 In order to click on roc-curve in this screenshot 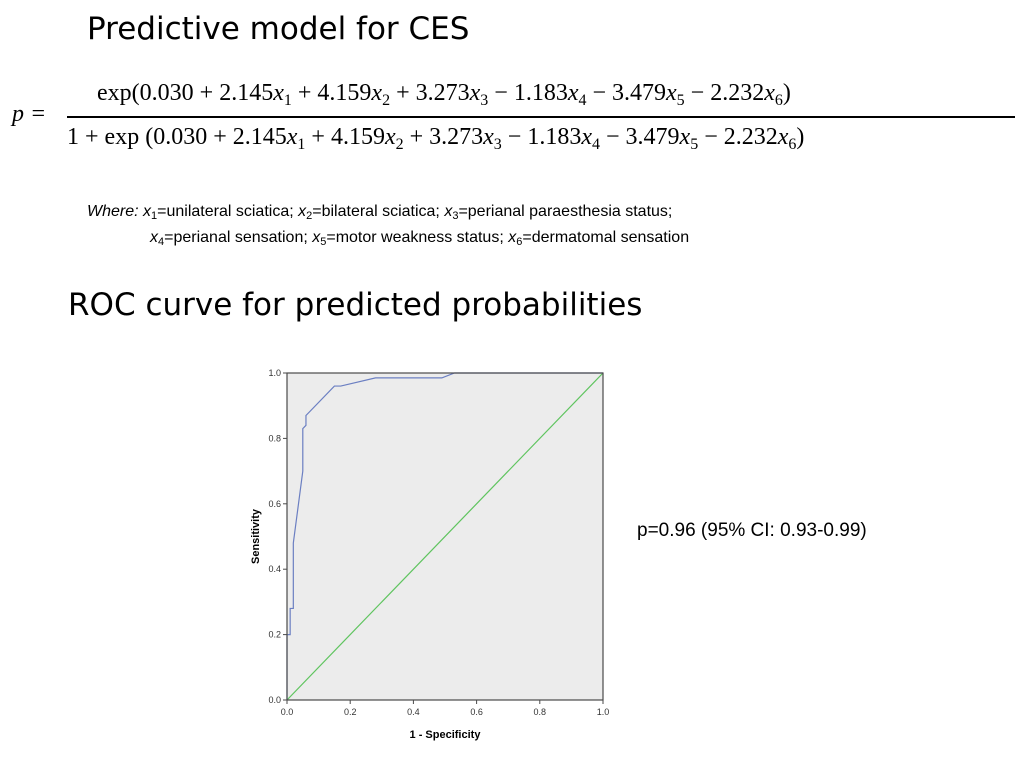, I will do `click(444, 536)`.